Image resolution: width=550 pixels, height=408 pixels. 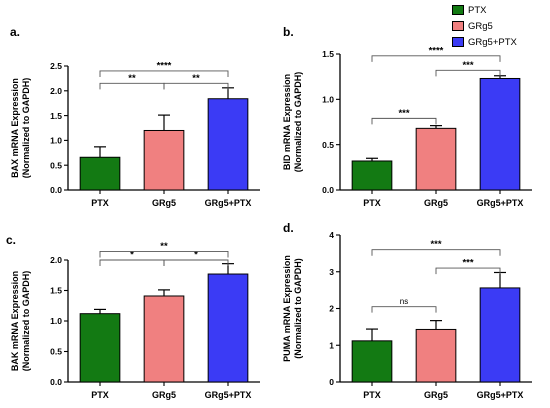 What do you see at coordinates (288, 228) in the screenshot?
I see `panel-label: d.` at bounding box center [288, 228].